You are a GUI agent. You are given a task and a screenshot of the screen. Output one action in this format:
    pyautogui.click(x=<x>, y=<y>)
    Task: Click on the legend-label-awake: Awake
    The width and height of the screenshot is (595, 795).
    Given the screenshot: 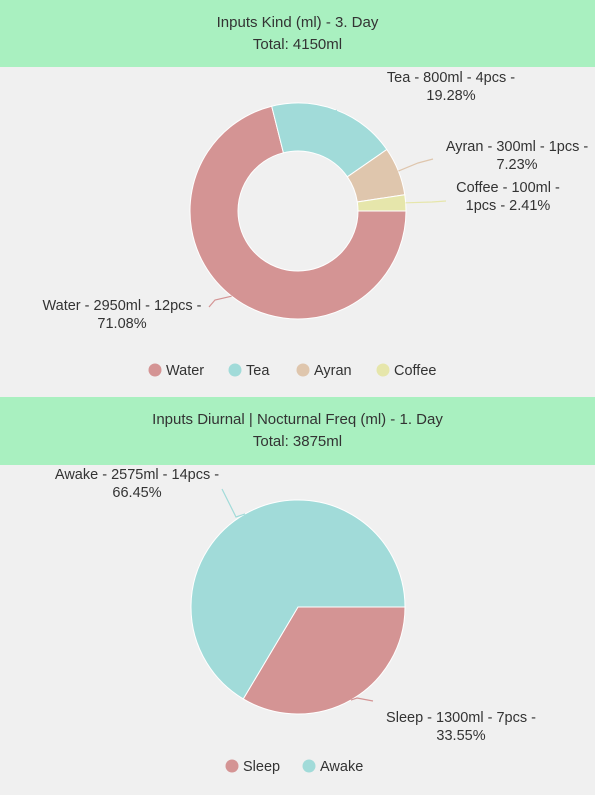 What is the action you would take?
    pyautogui.click(x=341, y=767)
    